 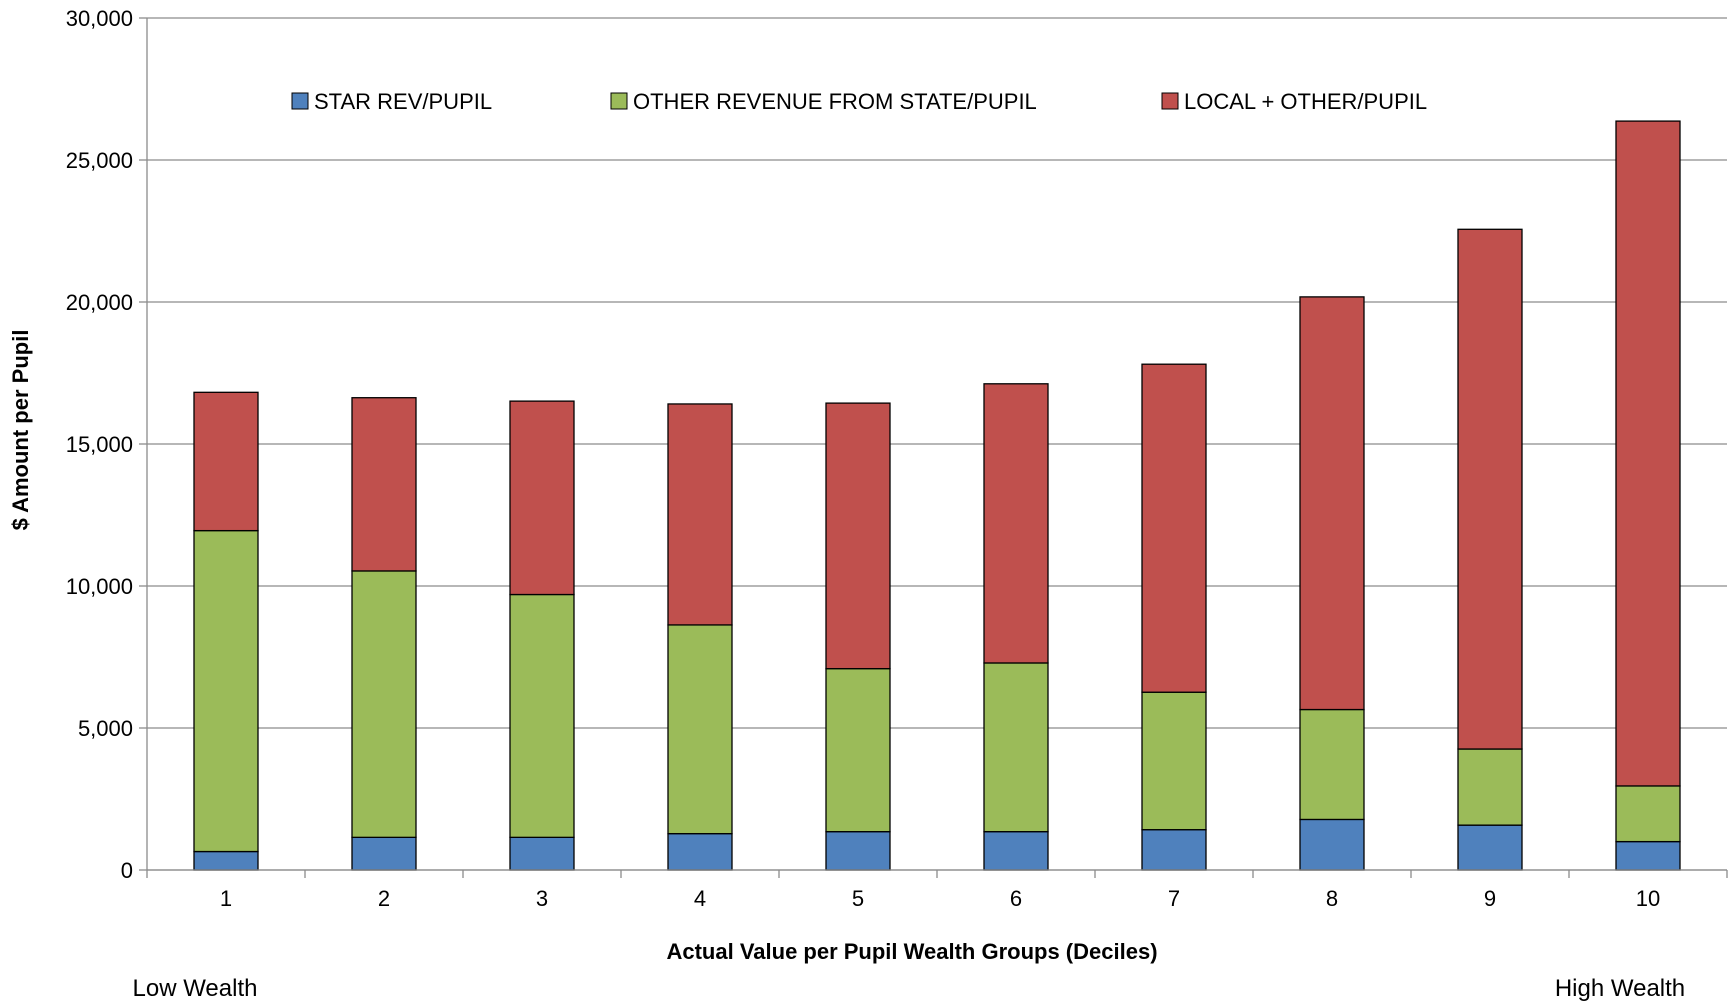 I want to click on x-tick-label: 10, so click(x=1648, y=898).